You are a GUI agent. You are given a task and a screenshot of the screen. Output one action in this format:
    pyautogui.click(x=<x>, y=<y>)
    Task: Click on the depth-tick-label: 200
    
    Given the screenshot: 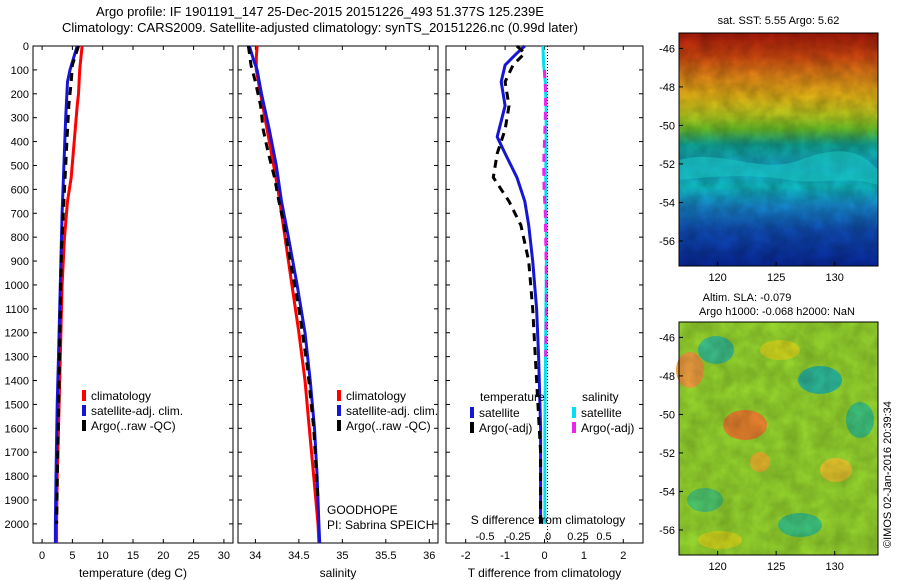 What is the action you would take?
    pyautogui.click(x=20, y=95)
    